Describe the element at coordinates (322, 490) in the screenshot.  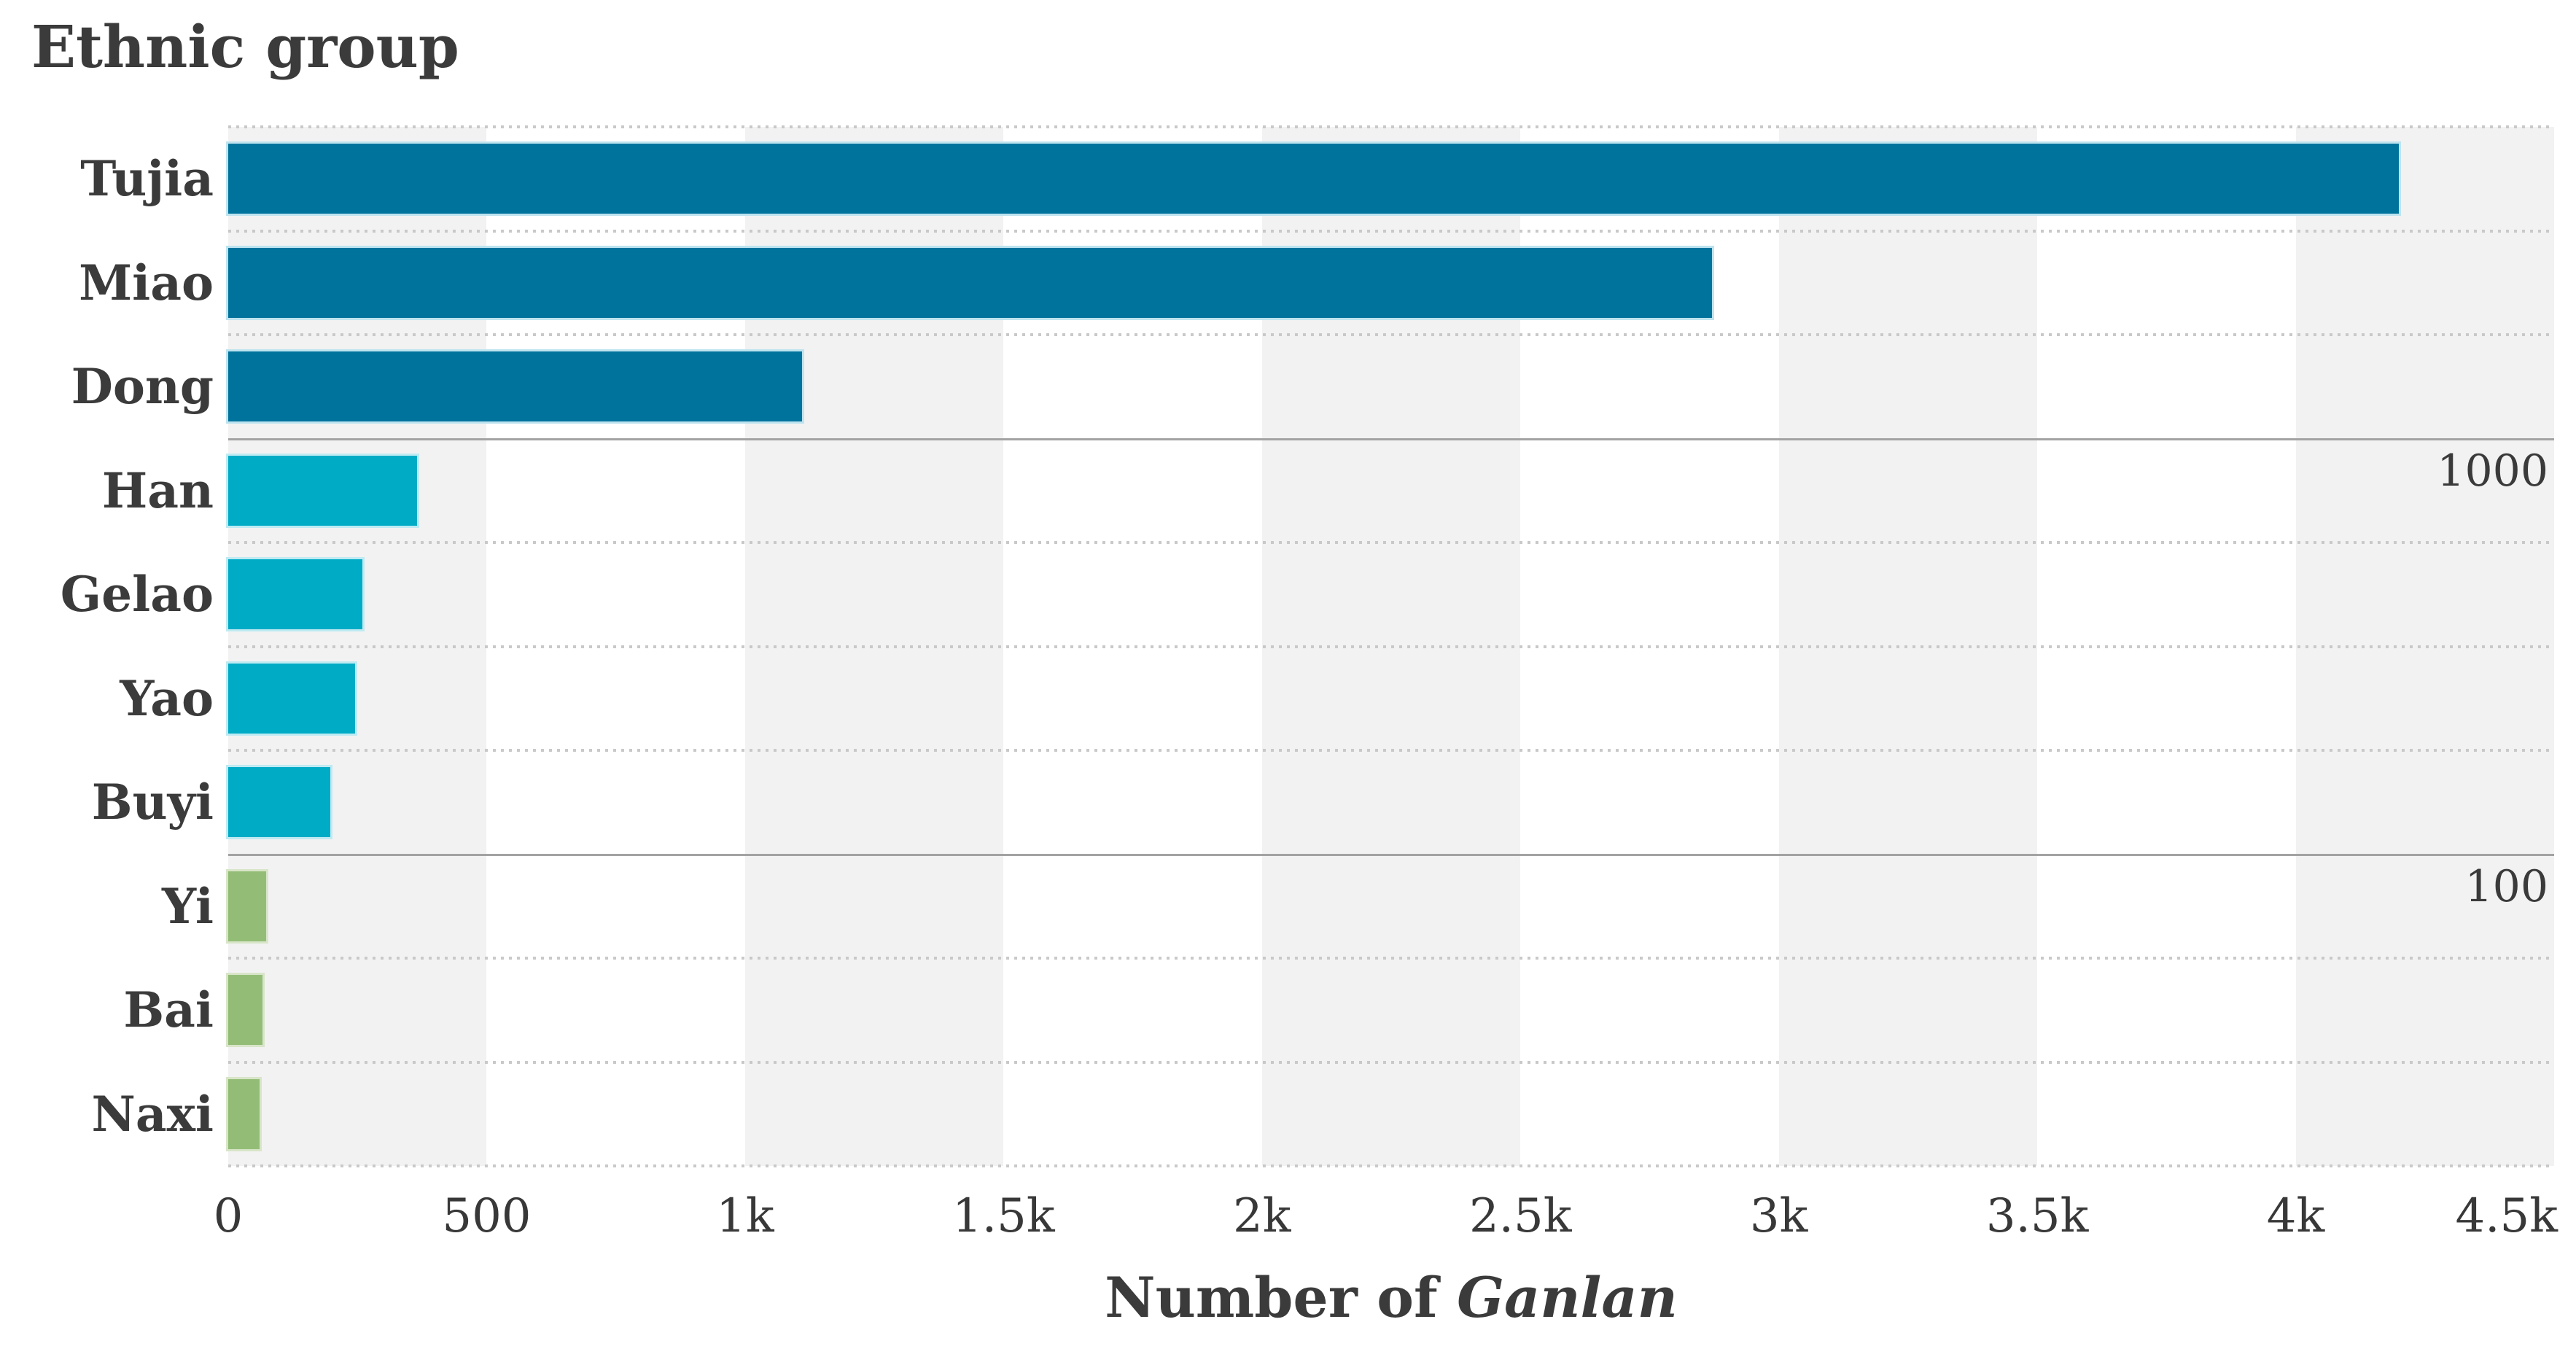
I see `bar-han` at that location.